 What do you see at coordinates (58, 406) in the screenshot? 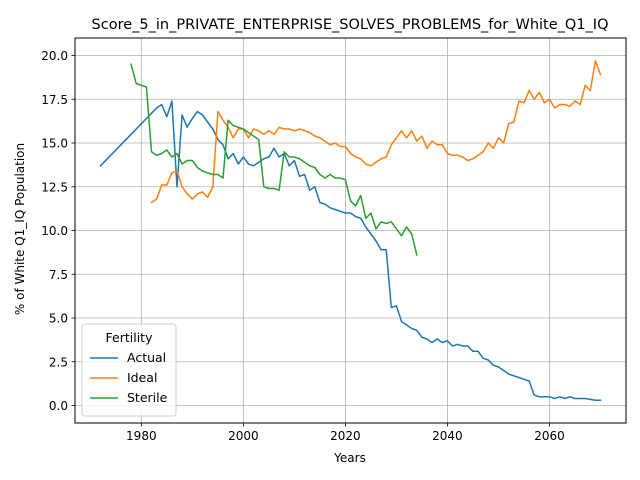
I see `y-tick-label: 0.0` at bounding box center [58, 406].